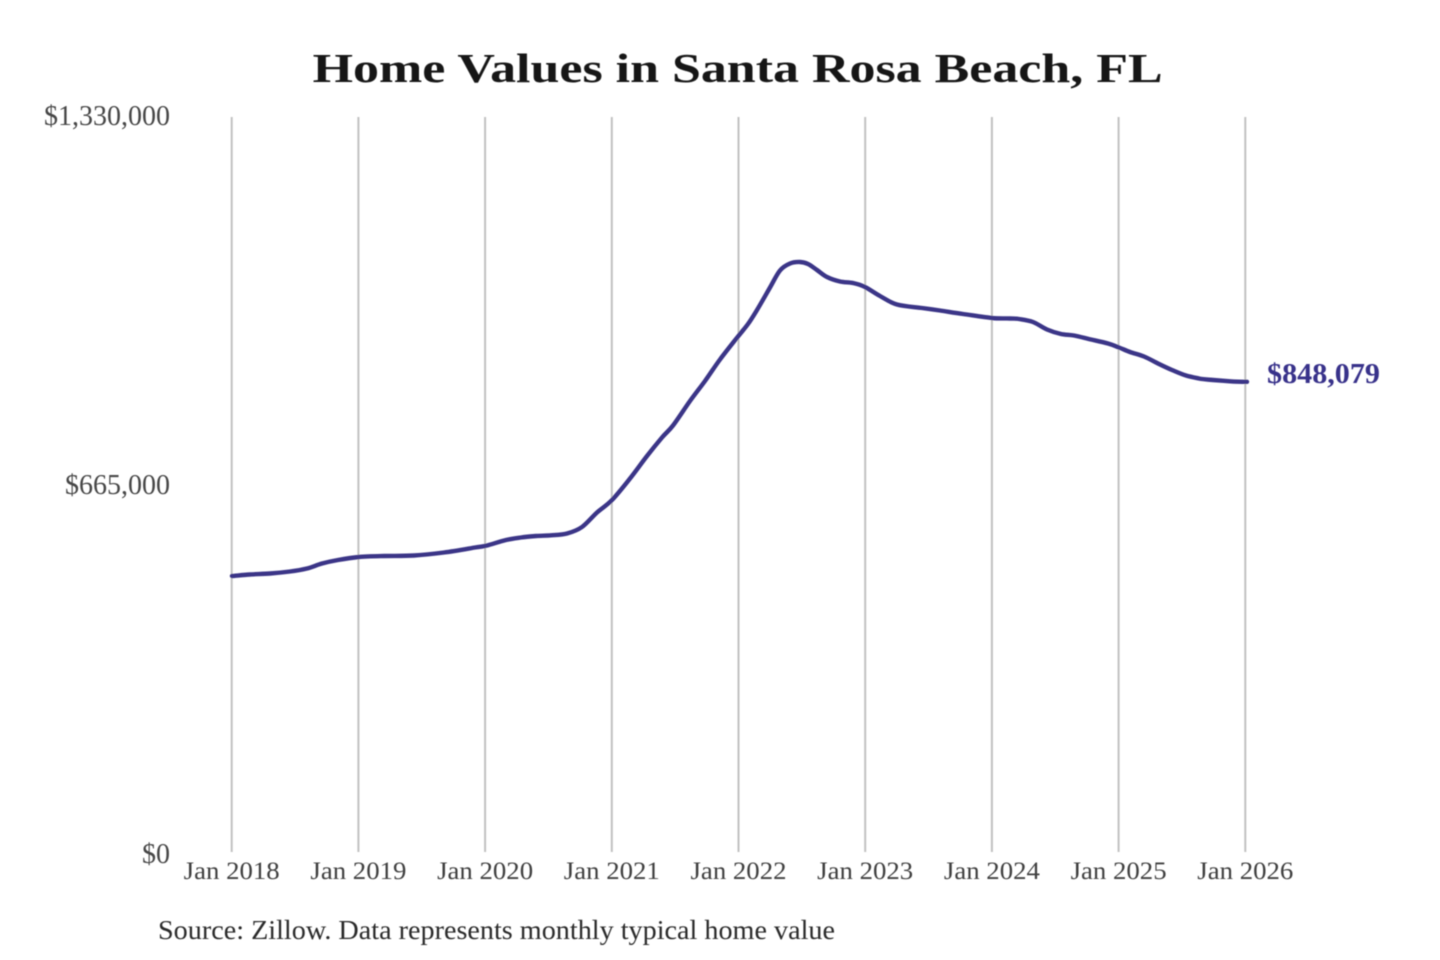 This screenshot has height=960, width=1440. I want to click on svg-text: Jan 2019, so click(358, 870).